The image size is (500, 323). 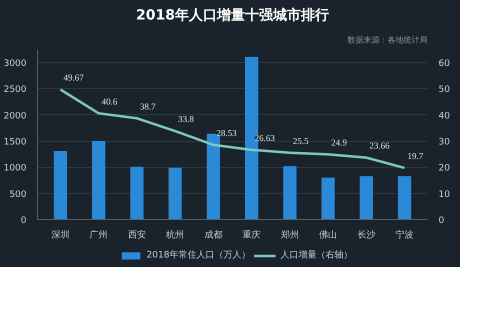 I want to click on y-tick-label: 1500, so click(x=15, y=143).